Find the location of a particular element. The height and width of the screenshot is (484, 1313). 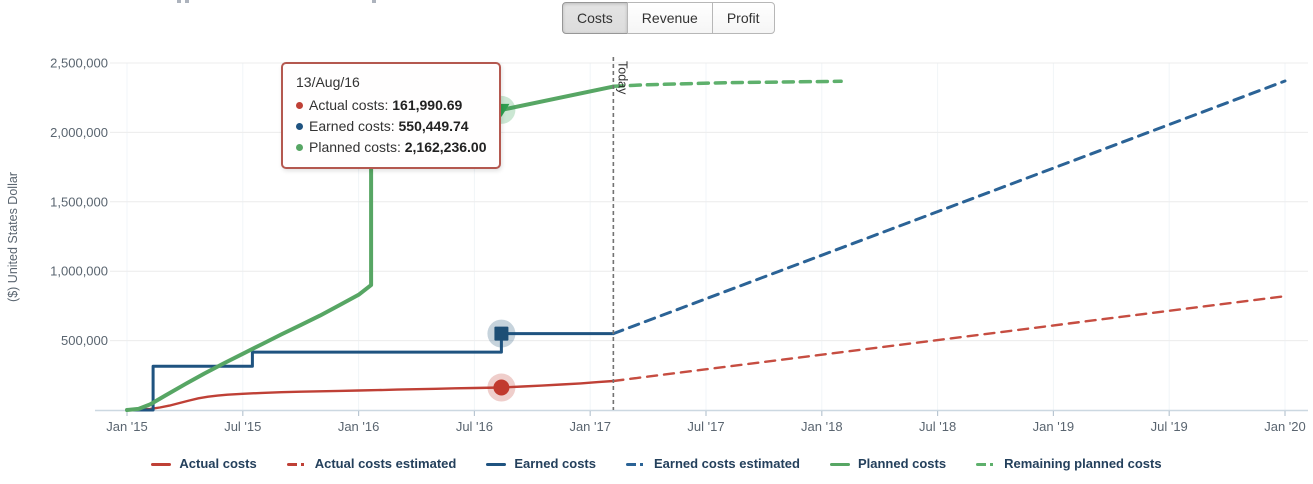

chart-mode-tabs: Costs Revenue Profit is located at coordinates (668, 18).